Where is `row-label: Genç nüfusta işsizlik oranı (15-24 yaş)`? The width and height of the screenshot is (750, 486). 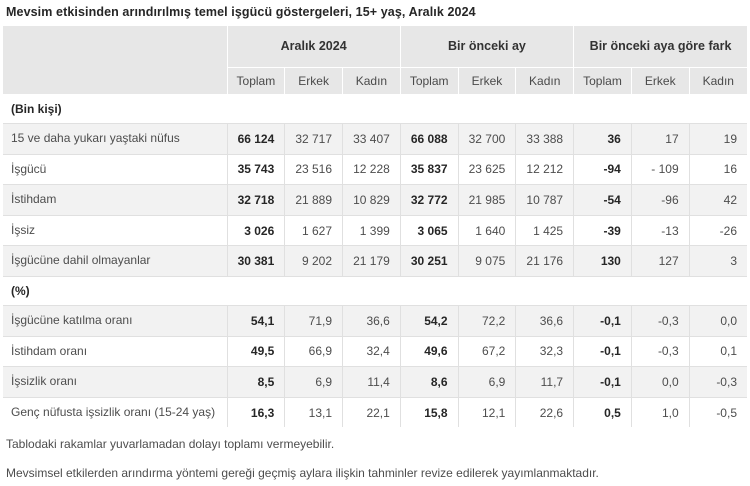
row-label: Genç nüfusta işsizlik oranı (15-24 yaş) is located at coordinates (115, 412).